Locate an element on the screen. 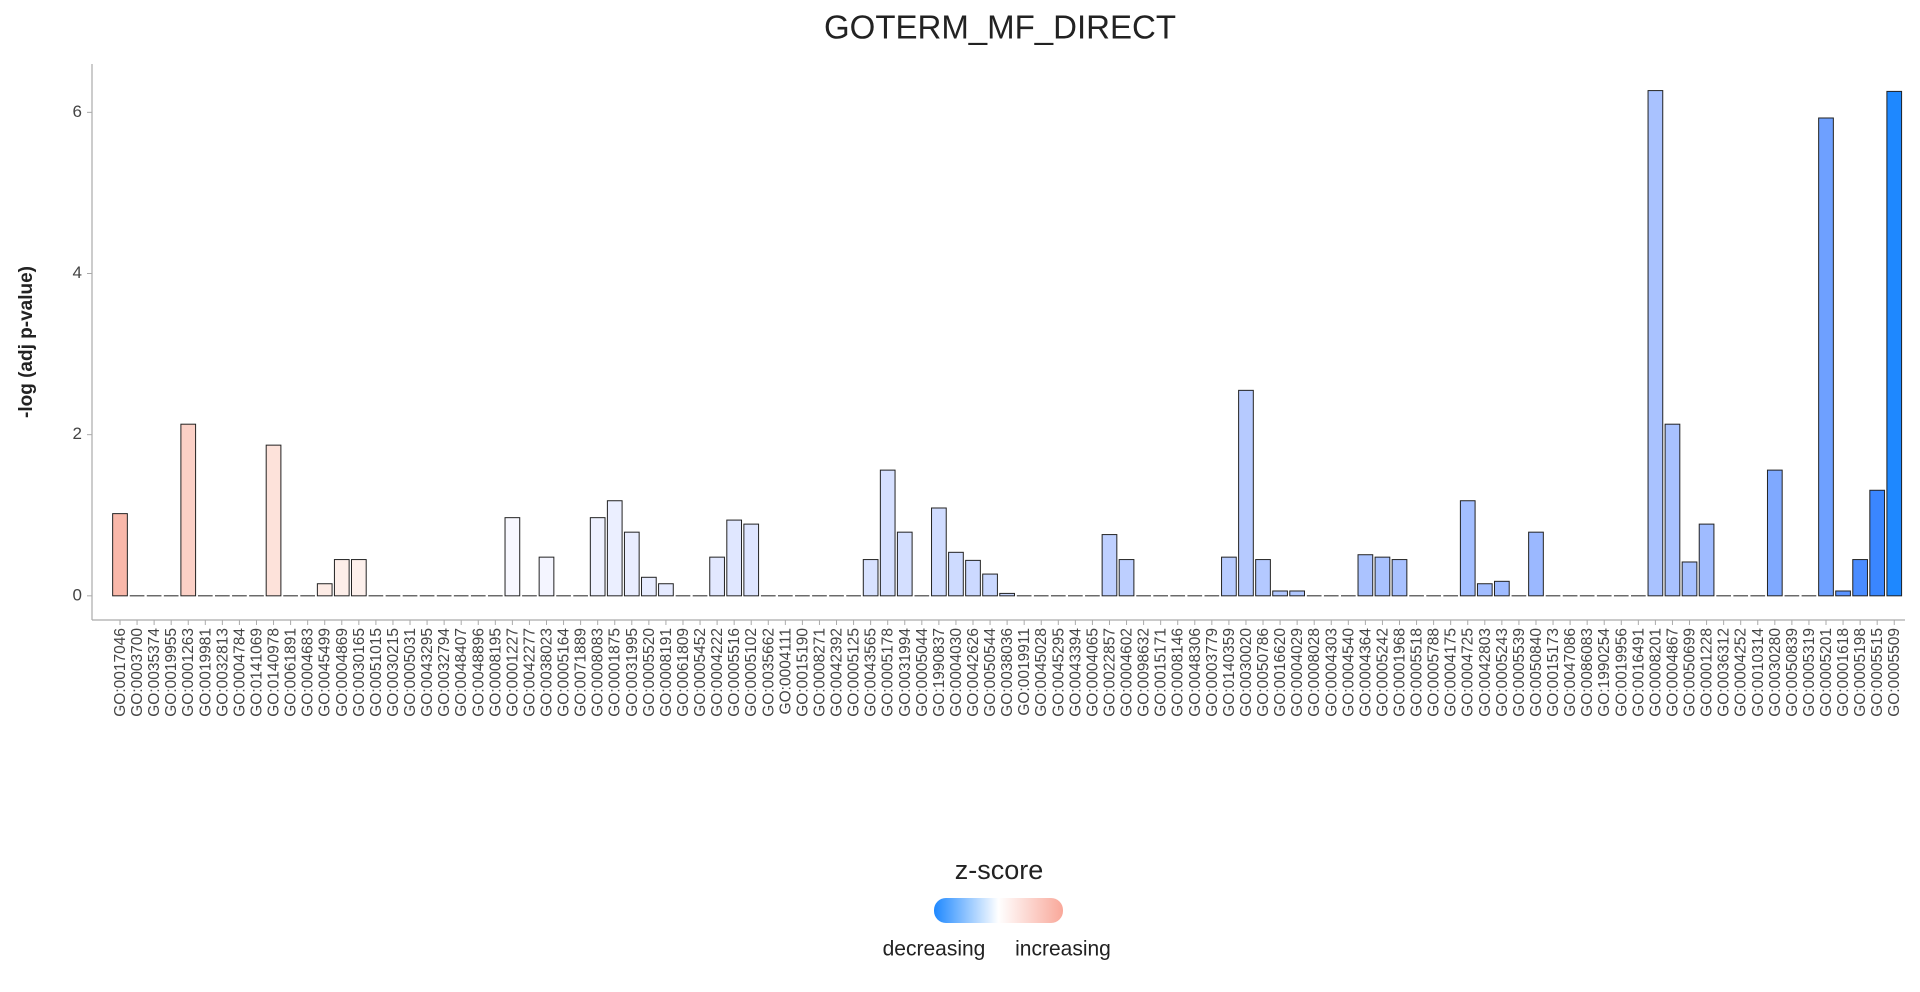 This screenshot has width=1920, height=992. x-tick-label: GO:0008271 is located at coordinates (819, 672).